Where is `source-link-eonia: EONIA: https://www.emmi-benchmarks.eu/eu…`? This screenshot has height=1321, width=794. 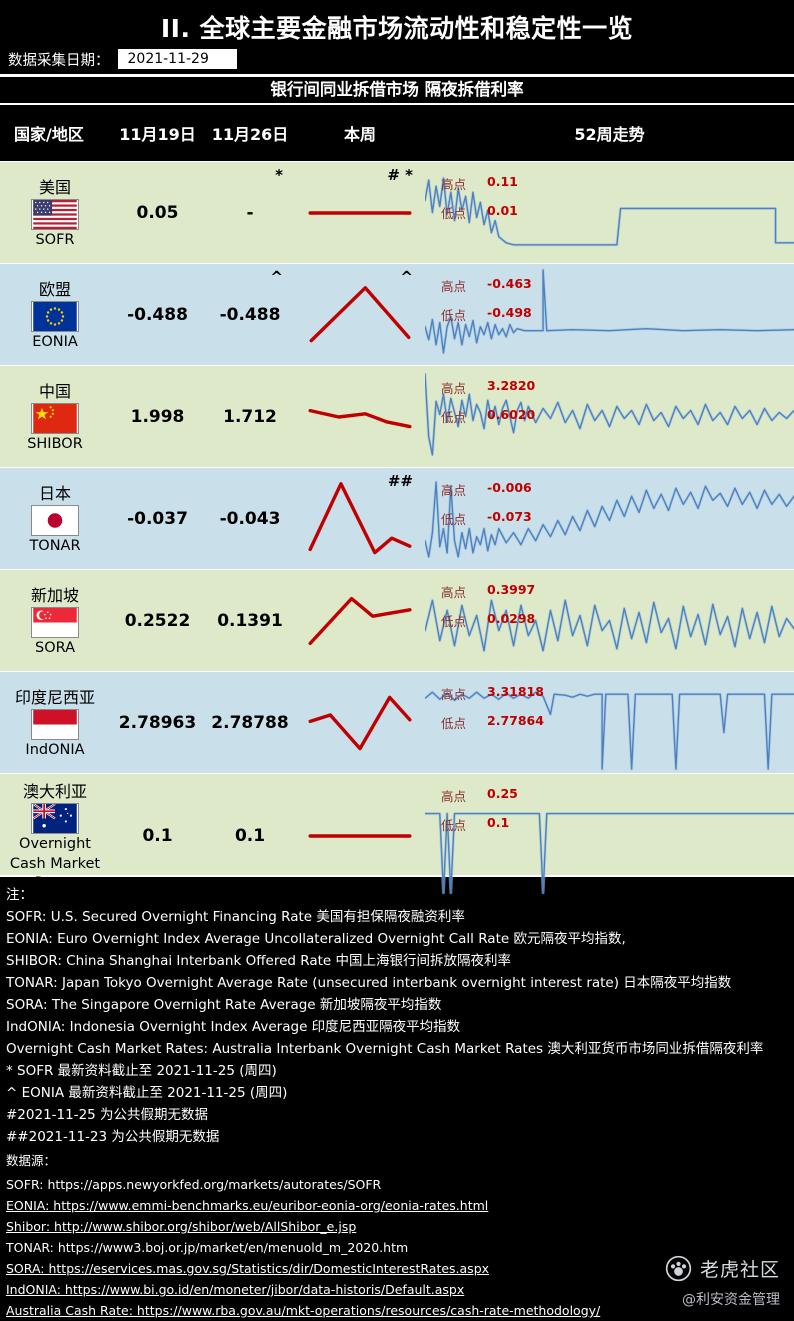 source-link-eonia: EONIA: https://www.emmi-benchmarks.eu/eu… is located at coordinates (247, 1205).